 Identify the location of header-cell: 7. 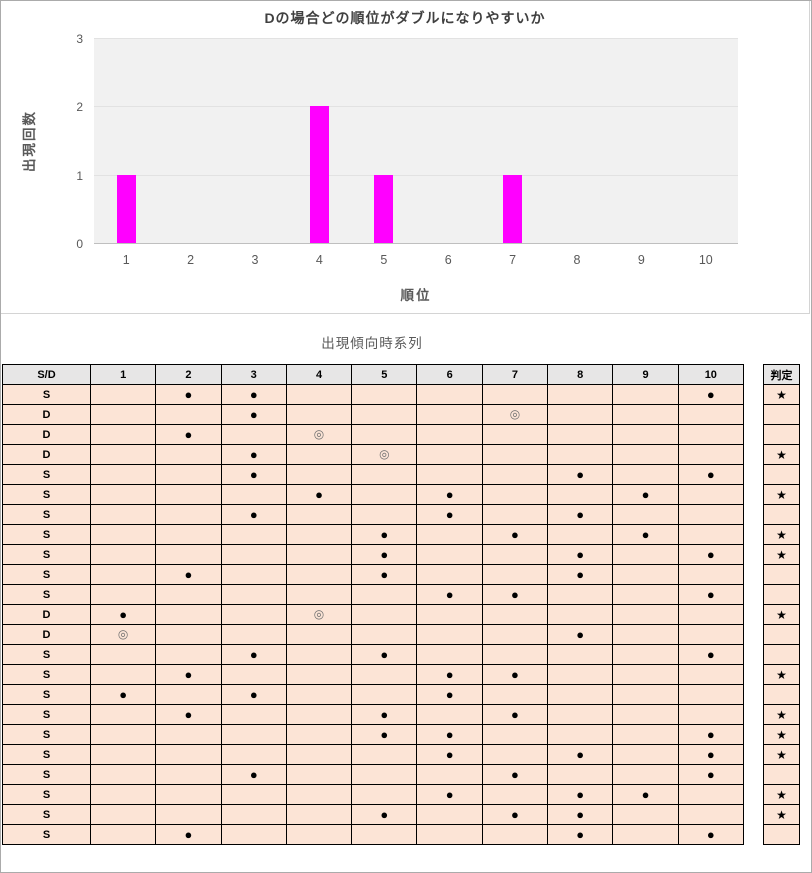
(515, 374).